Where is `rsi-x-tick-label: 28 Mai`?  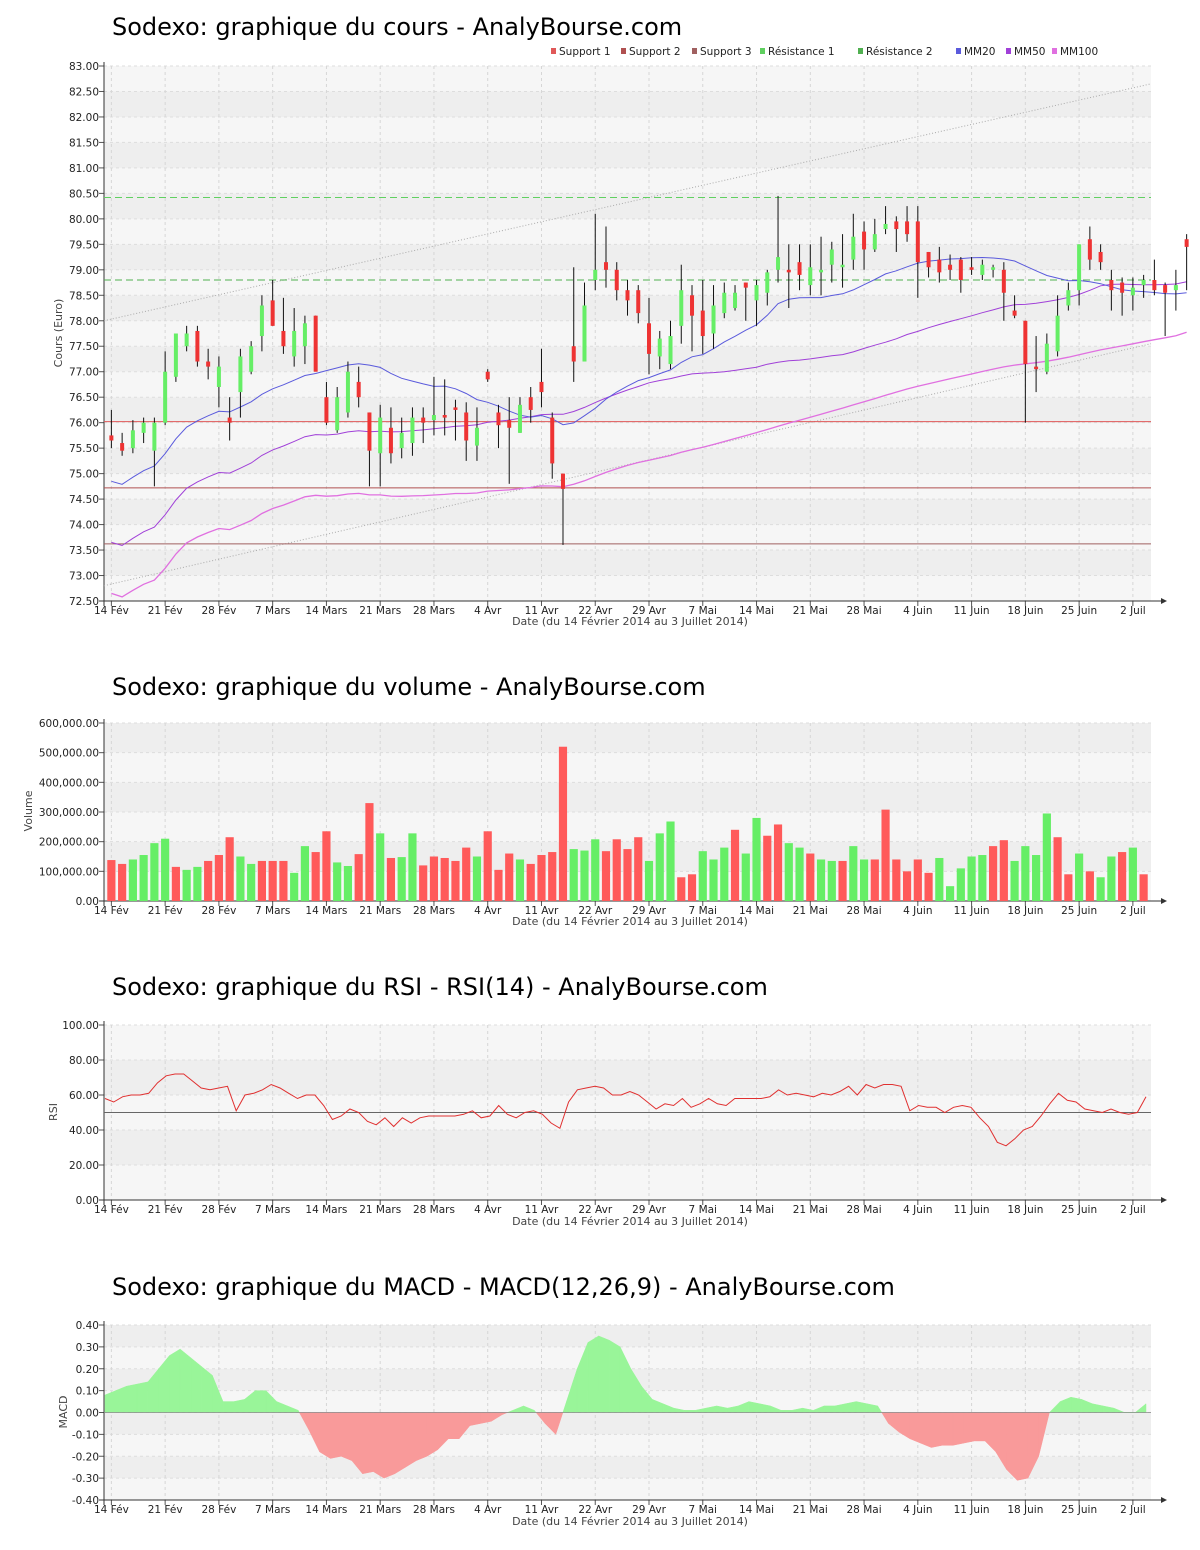 rsi-x-tick-label: 28 Mai is located at coordinates (864, 1210).